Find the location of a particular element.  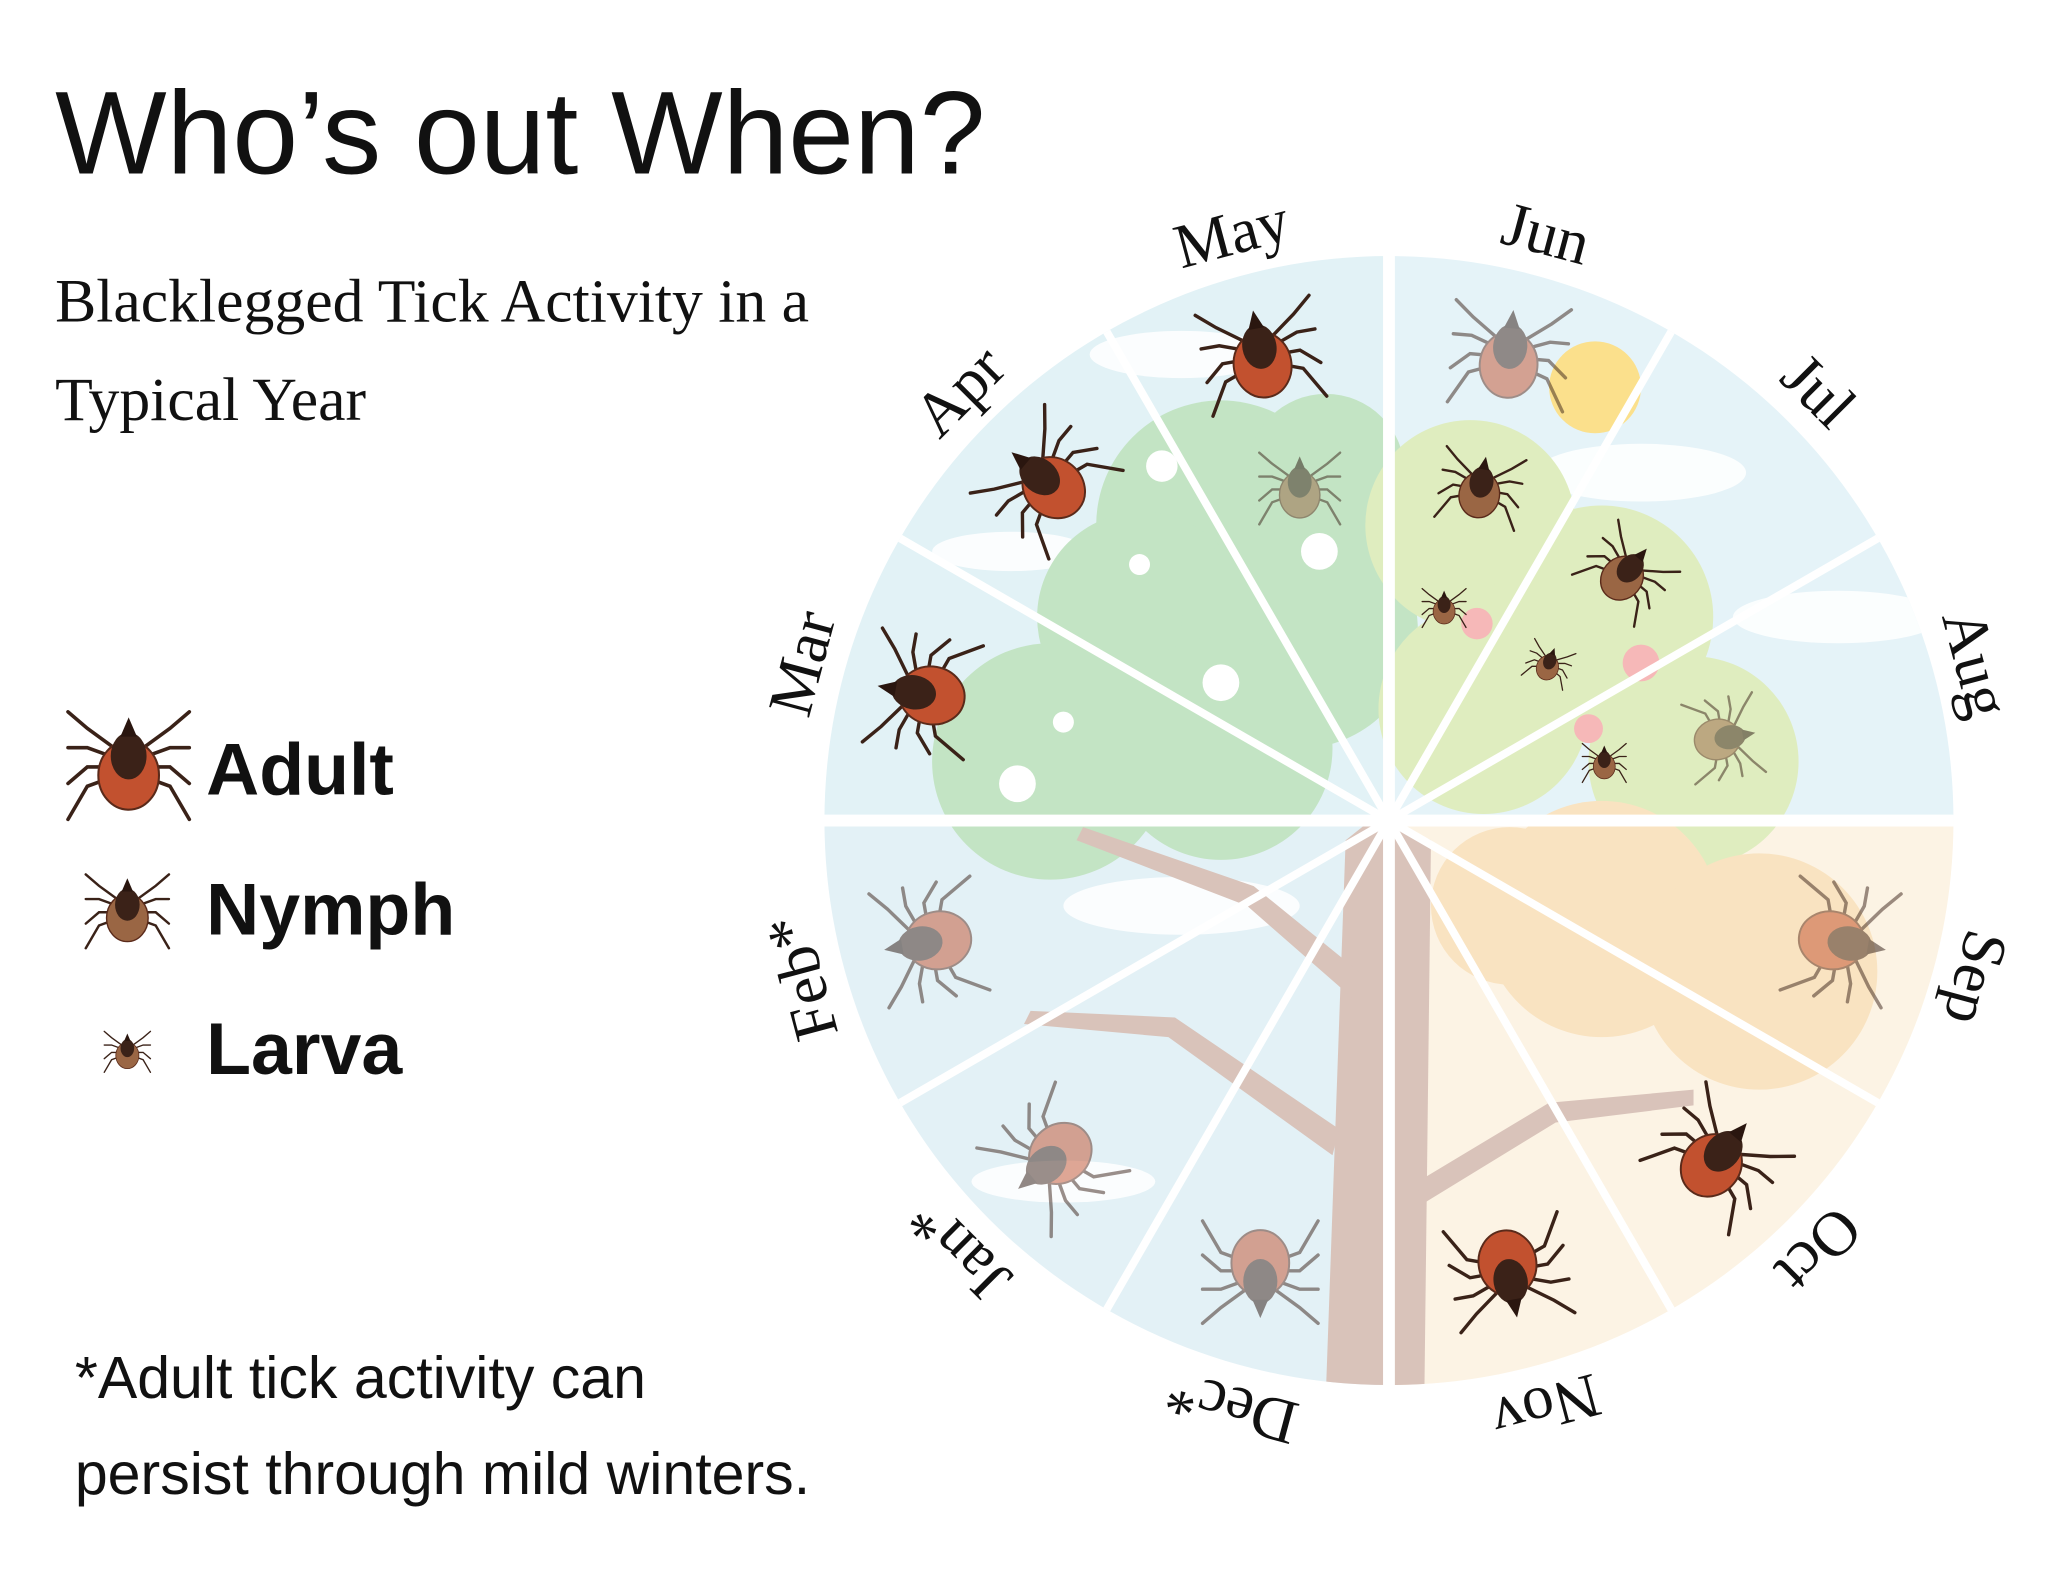

sun is located at coordinates (1595, 387).